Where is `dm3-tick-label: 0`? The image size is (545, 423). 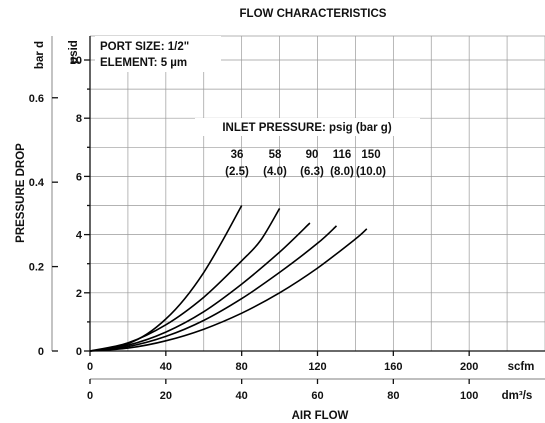 dm3-tick-label: 0 is located at coordinates (90, 396).